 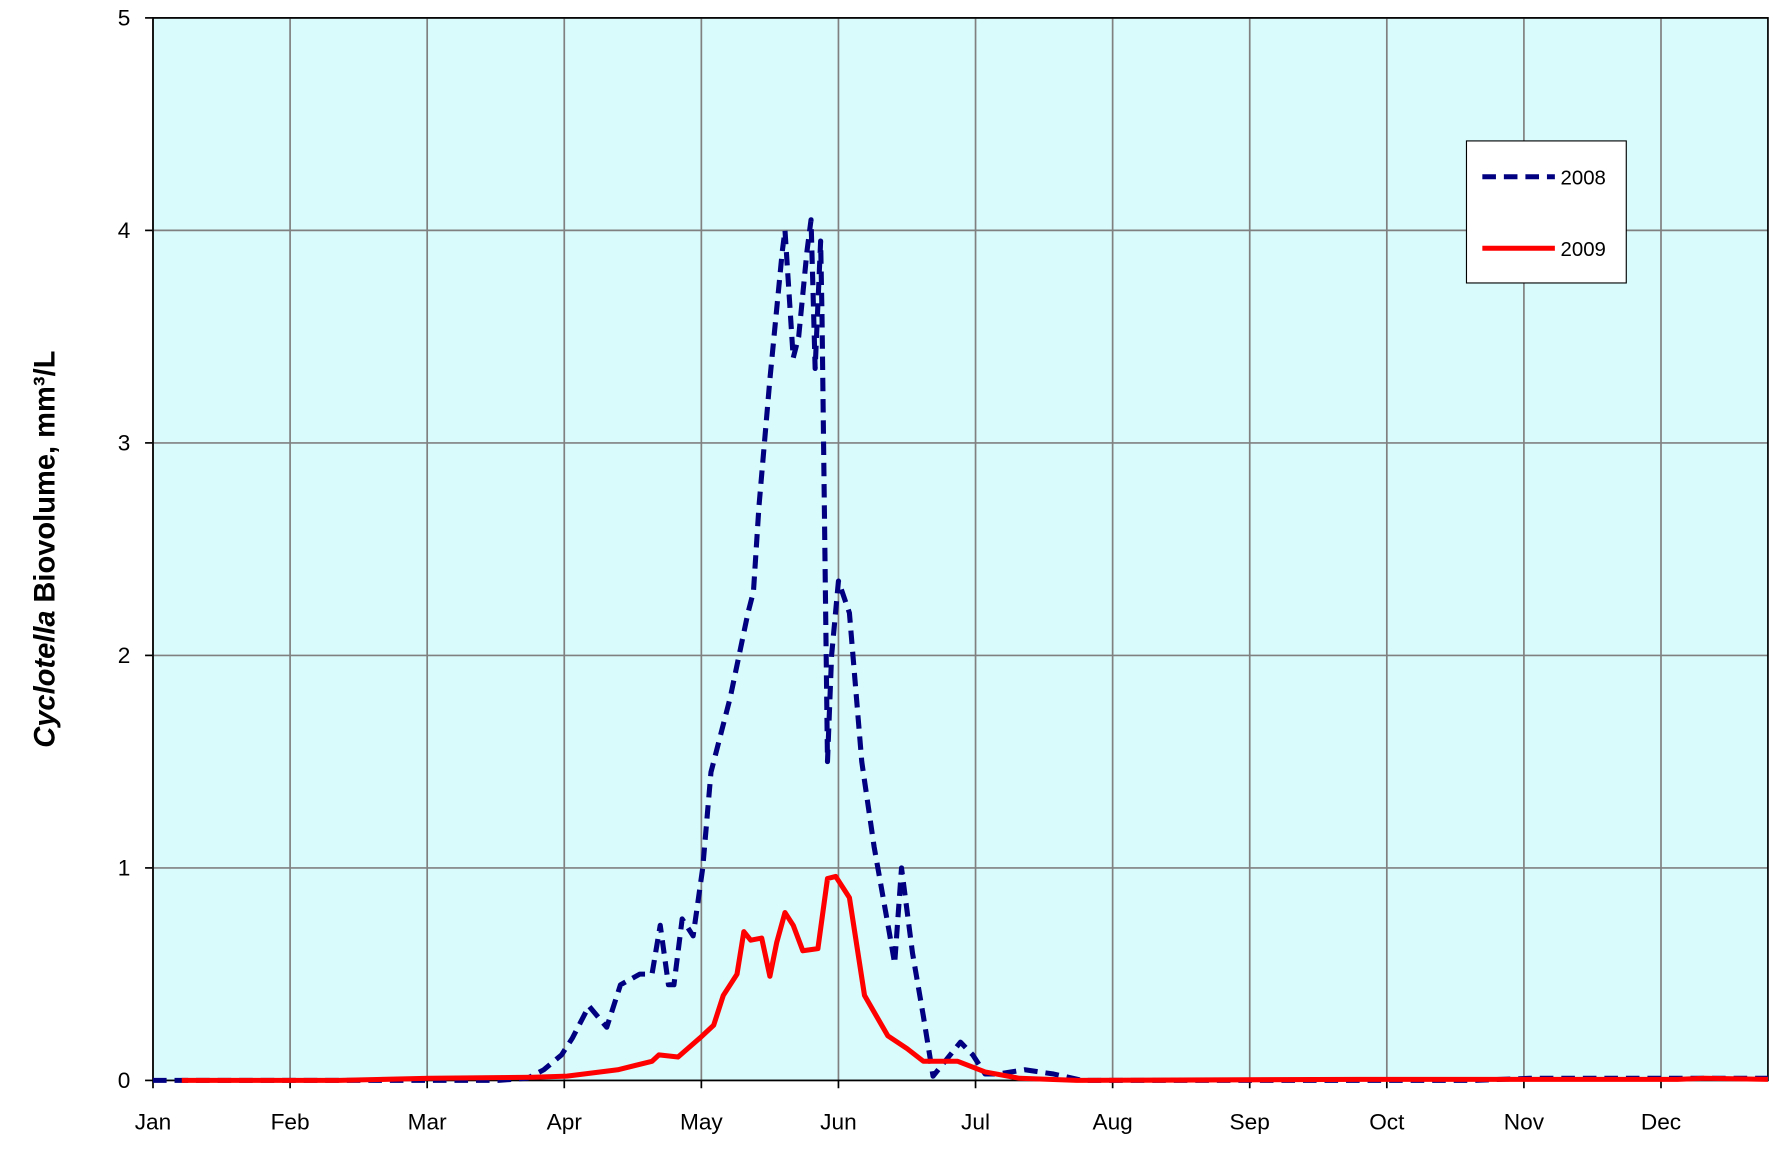 I want to click on x-tick-label: Jun, so click(x=838, y=1122).